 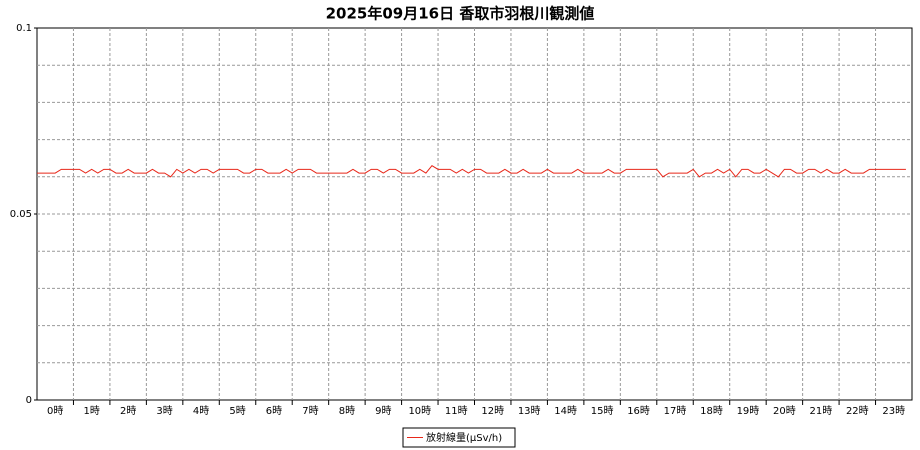 I want to click on x-tick-label: 9時, so click(x=383, y=411).